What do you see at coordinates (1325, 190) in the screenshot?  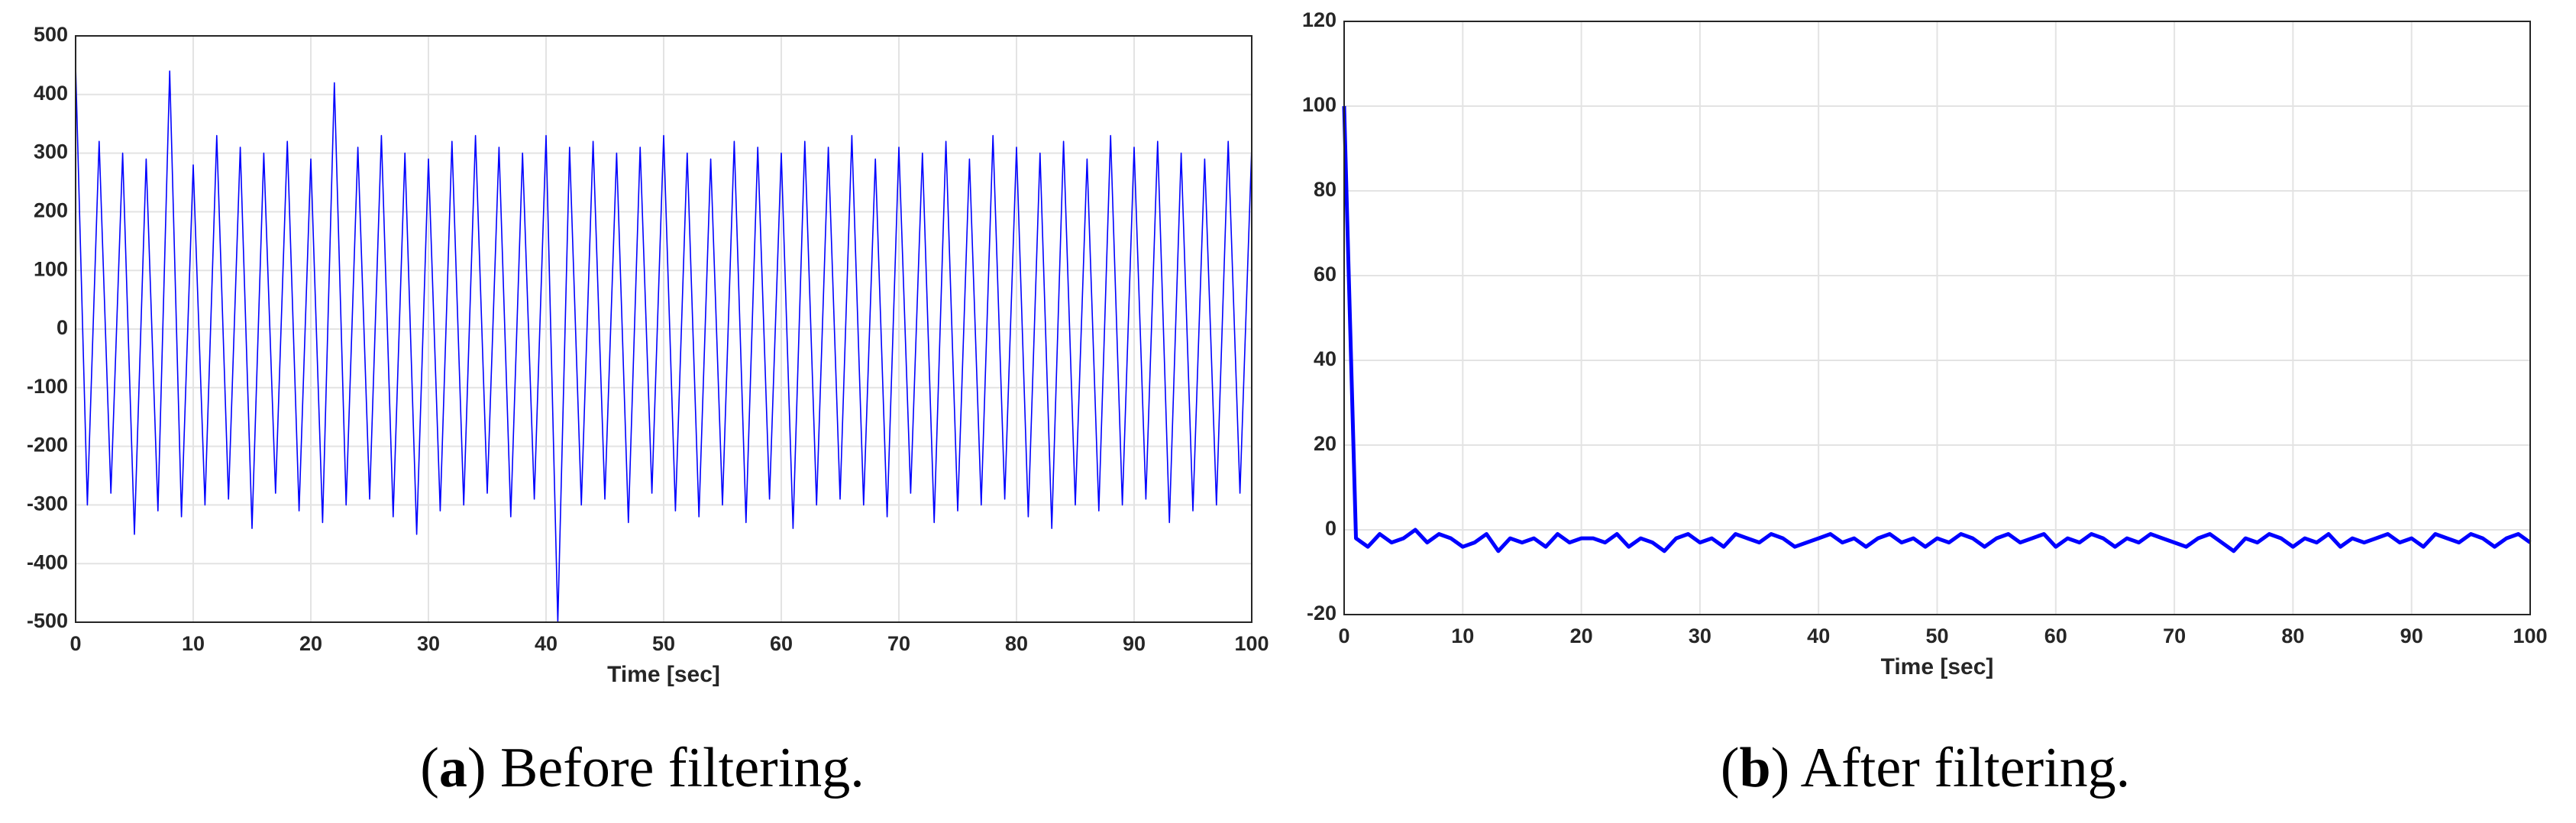 I see `y-tick-label: 80` at bounding box center [1325, 190].